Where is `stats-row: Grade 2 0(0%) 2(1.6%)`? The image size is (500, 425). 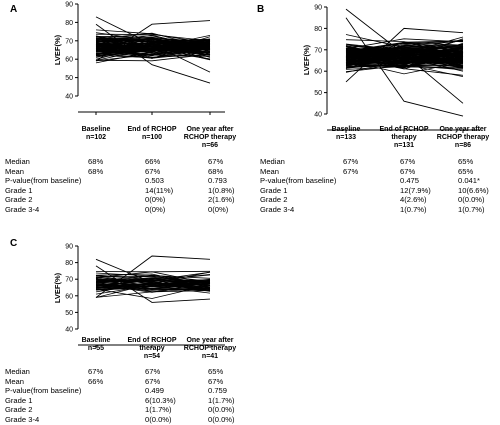
stats-row: Grade 2 0(0%) 2(1.6%) is located at coordinates (131, 200).